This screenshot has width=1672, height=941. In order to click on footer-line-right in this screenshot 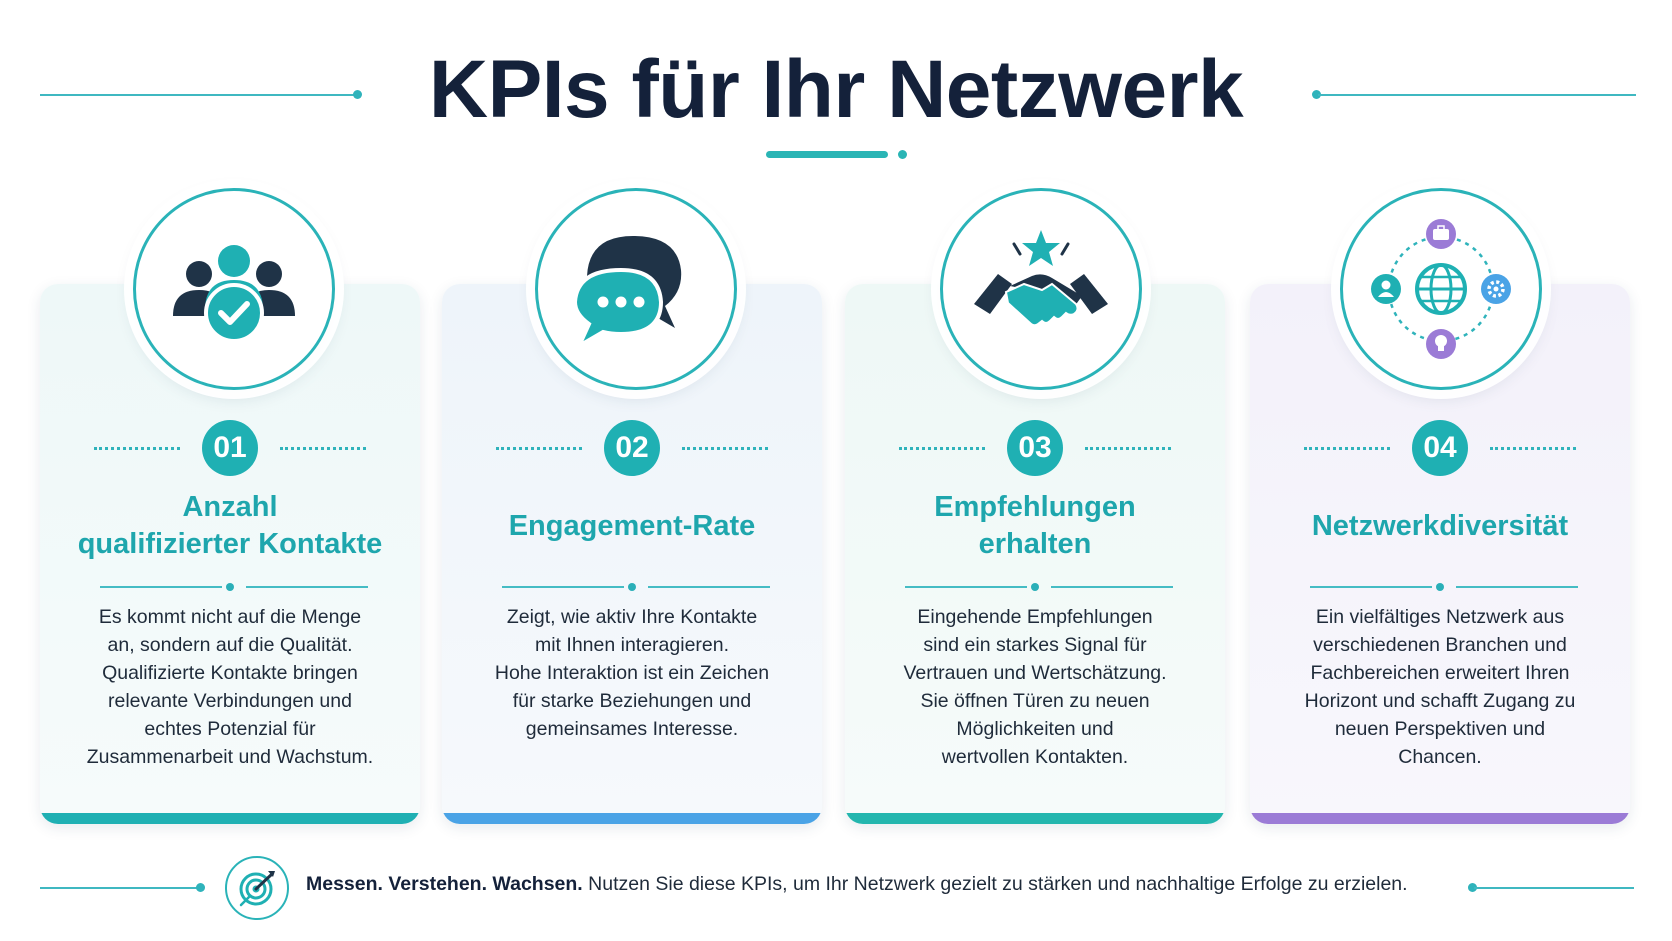, I will do `click(1554, 888)`.